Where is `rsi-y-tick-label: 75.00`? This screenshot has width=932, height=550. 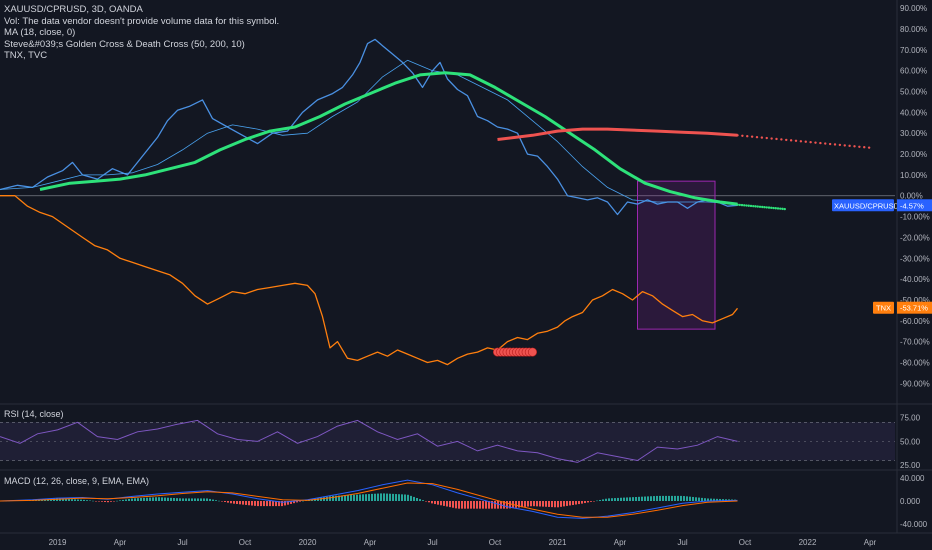
rsi-y-tick-label: 75.00 is located at coordinates (910, 418).